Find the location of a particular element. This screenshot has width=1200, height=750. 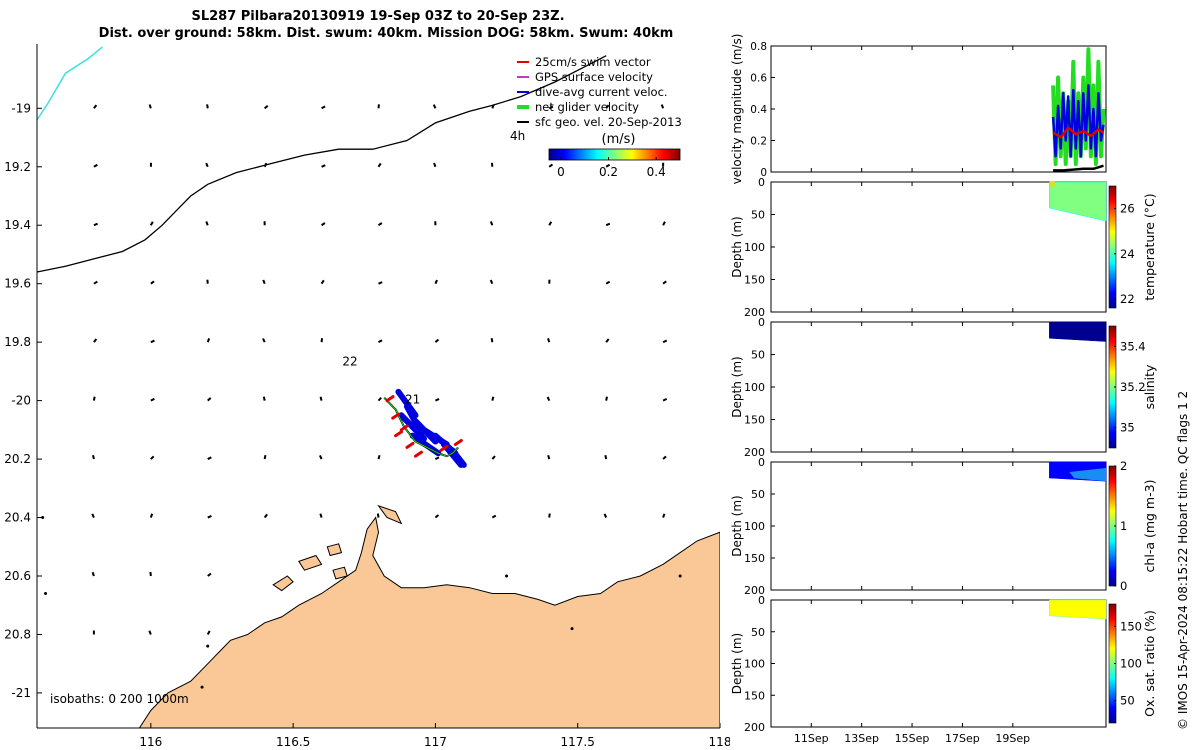

colorbar-label: salinity is located at coordinates (1149, 386).